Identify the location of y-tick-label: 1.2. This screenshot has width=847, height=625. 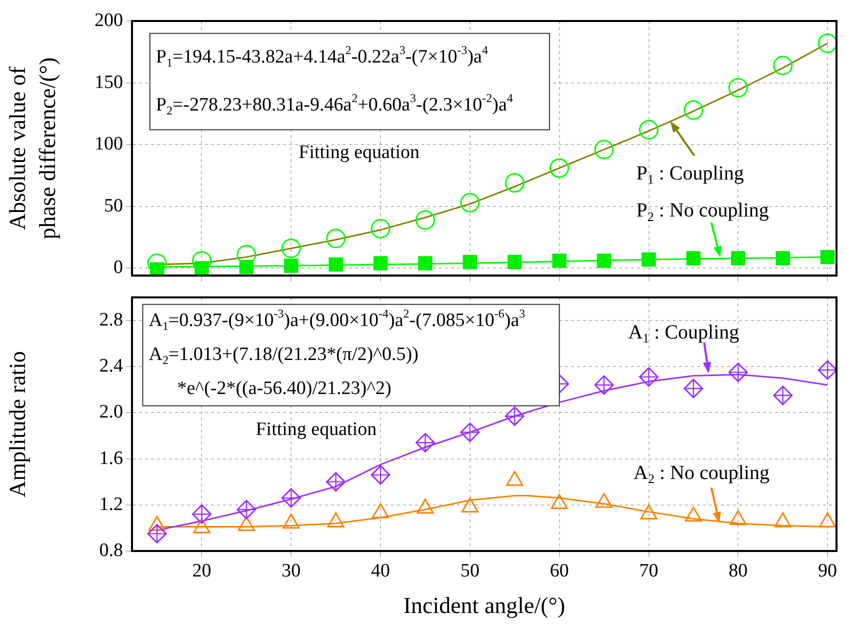
(111, 504).